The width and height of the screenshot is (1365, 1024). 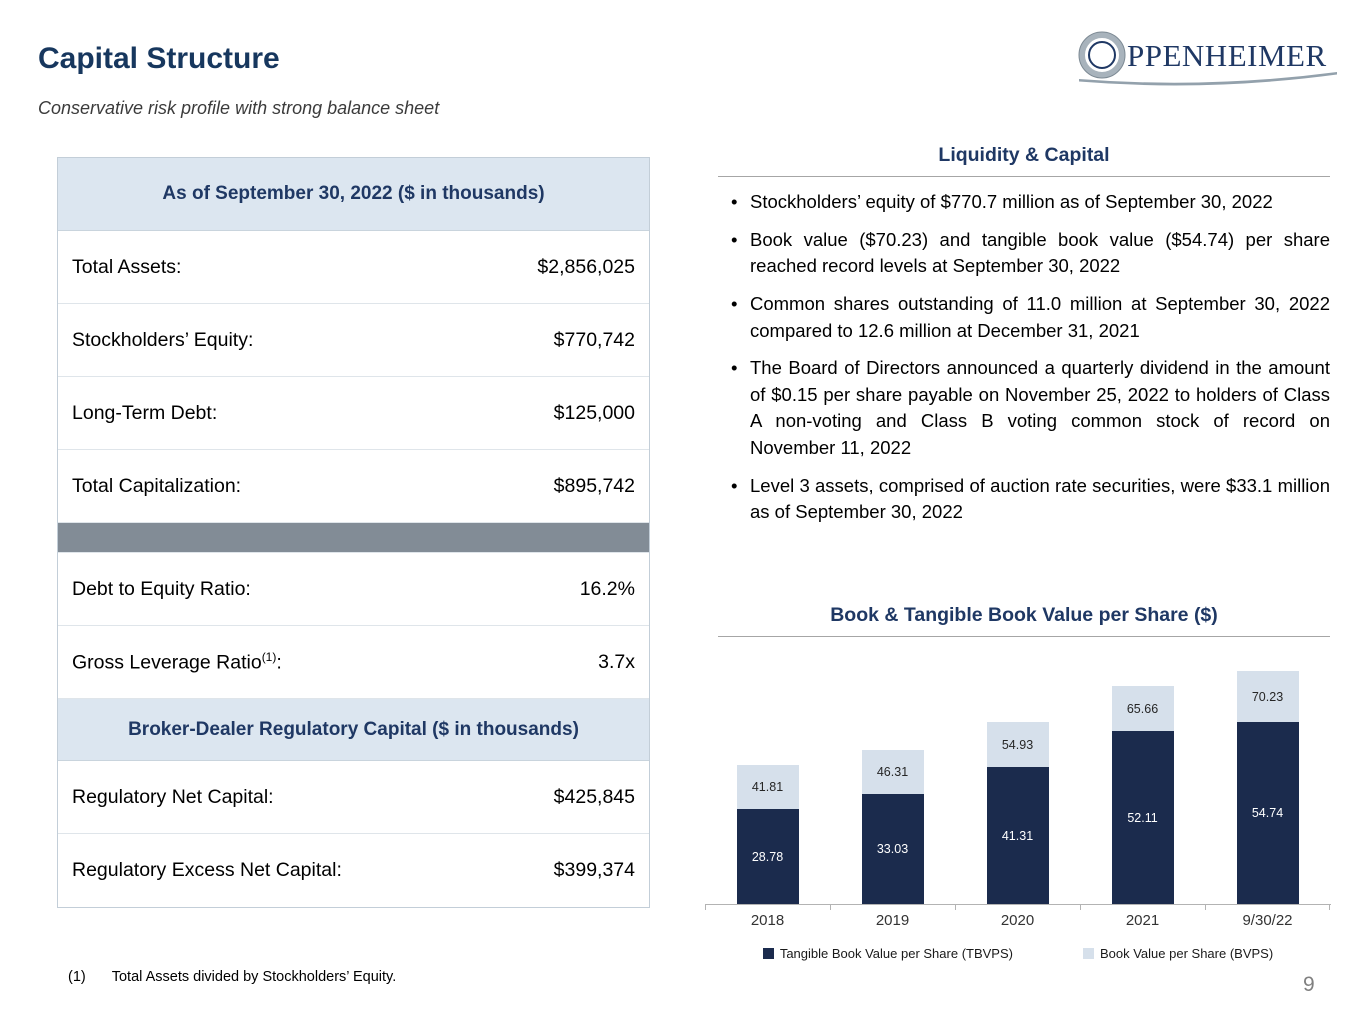 I want to click on bar-9/30/22: 70.23 54.74, so click(x=1267, y=787).